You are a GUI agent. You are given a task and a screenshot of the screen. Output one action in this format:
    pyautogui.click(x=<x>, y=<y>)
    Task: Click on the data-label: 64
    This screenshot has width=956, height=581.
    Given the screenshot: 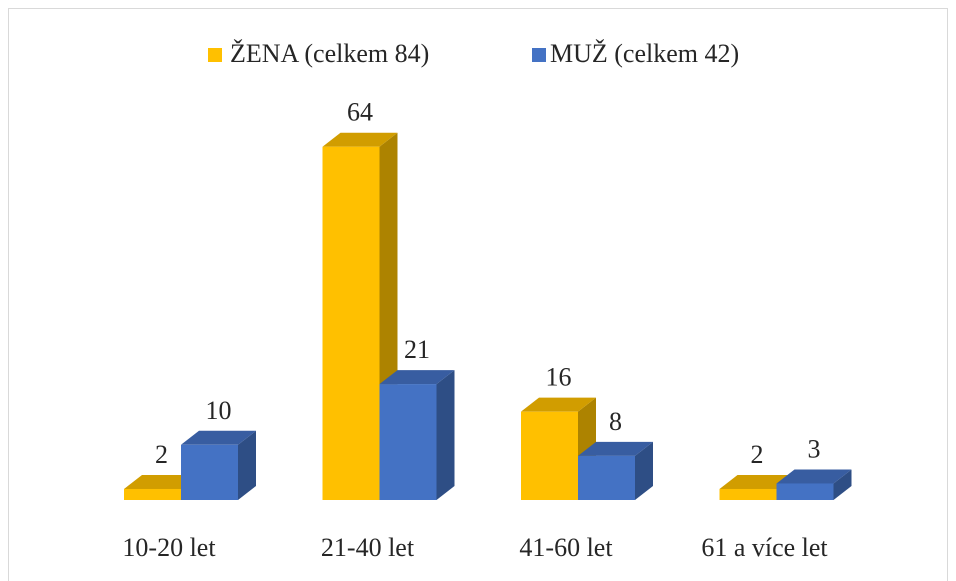 What is the action you would take?
    pyautogui.click(x=360, y=112)
    